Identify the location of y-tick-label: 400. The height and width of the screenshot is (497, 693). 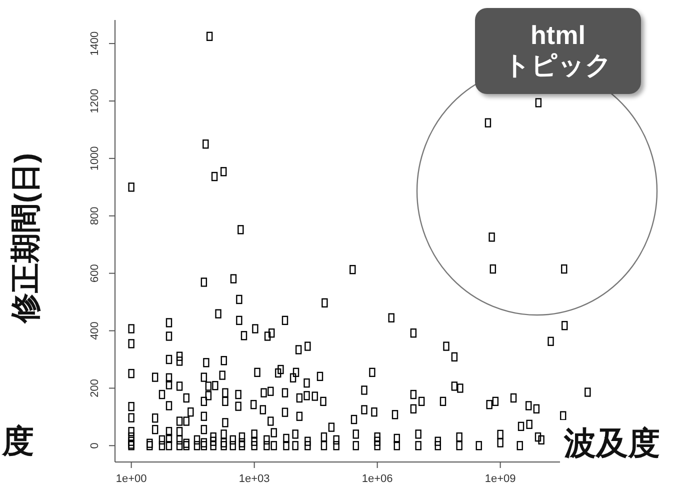
(95, 331).